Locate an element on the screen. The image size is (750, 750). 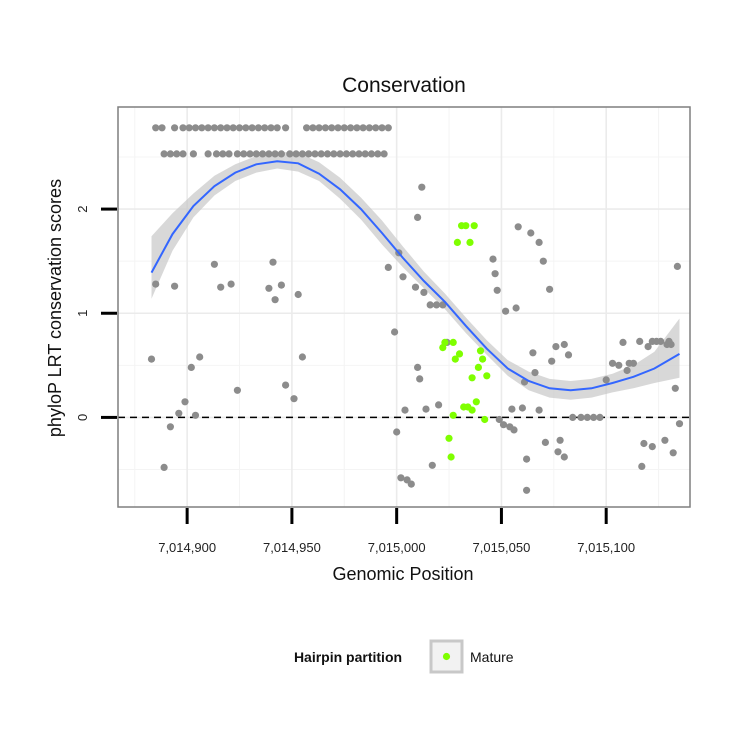
legend-title: Hairpin partition is located at coordinates (348, 657).